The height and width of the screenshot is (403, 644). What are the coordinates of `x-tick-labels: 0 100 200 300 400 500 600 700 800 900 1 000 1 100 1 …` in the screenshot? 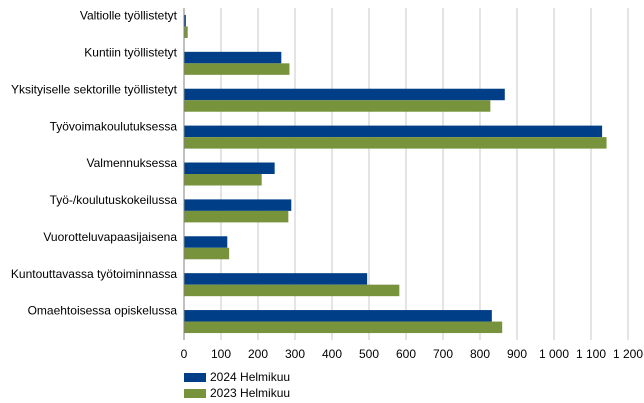 It's located at (412, 354).